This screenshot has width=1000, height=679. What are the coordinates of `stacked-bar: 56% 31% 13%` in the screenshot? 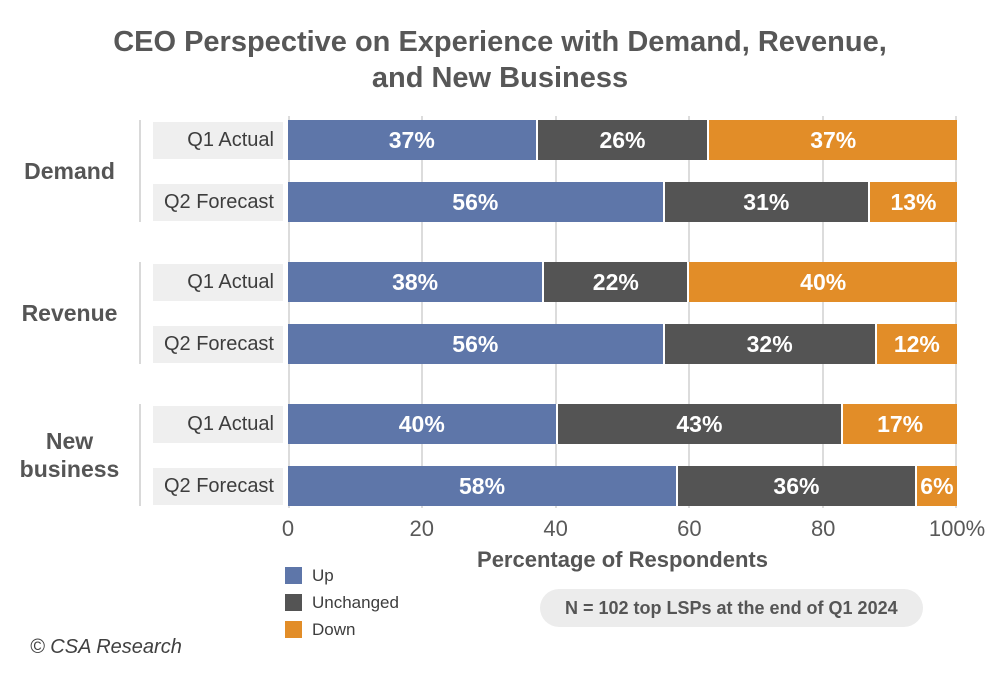 It's located at (622, 202).